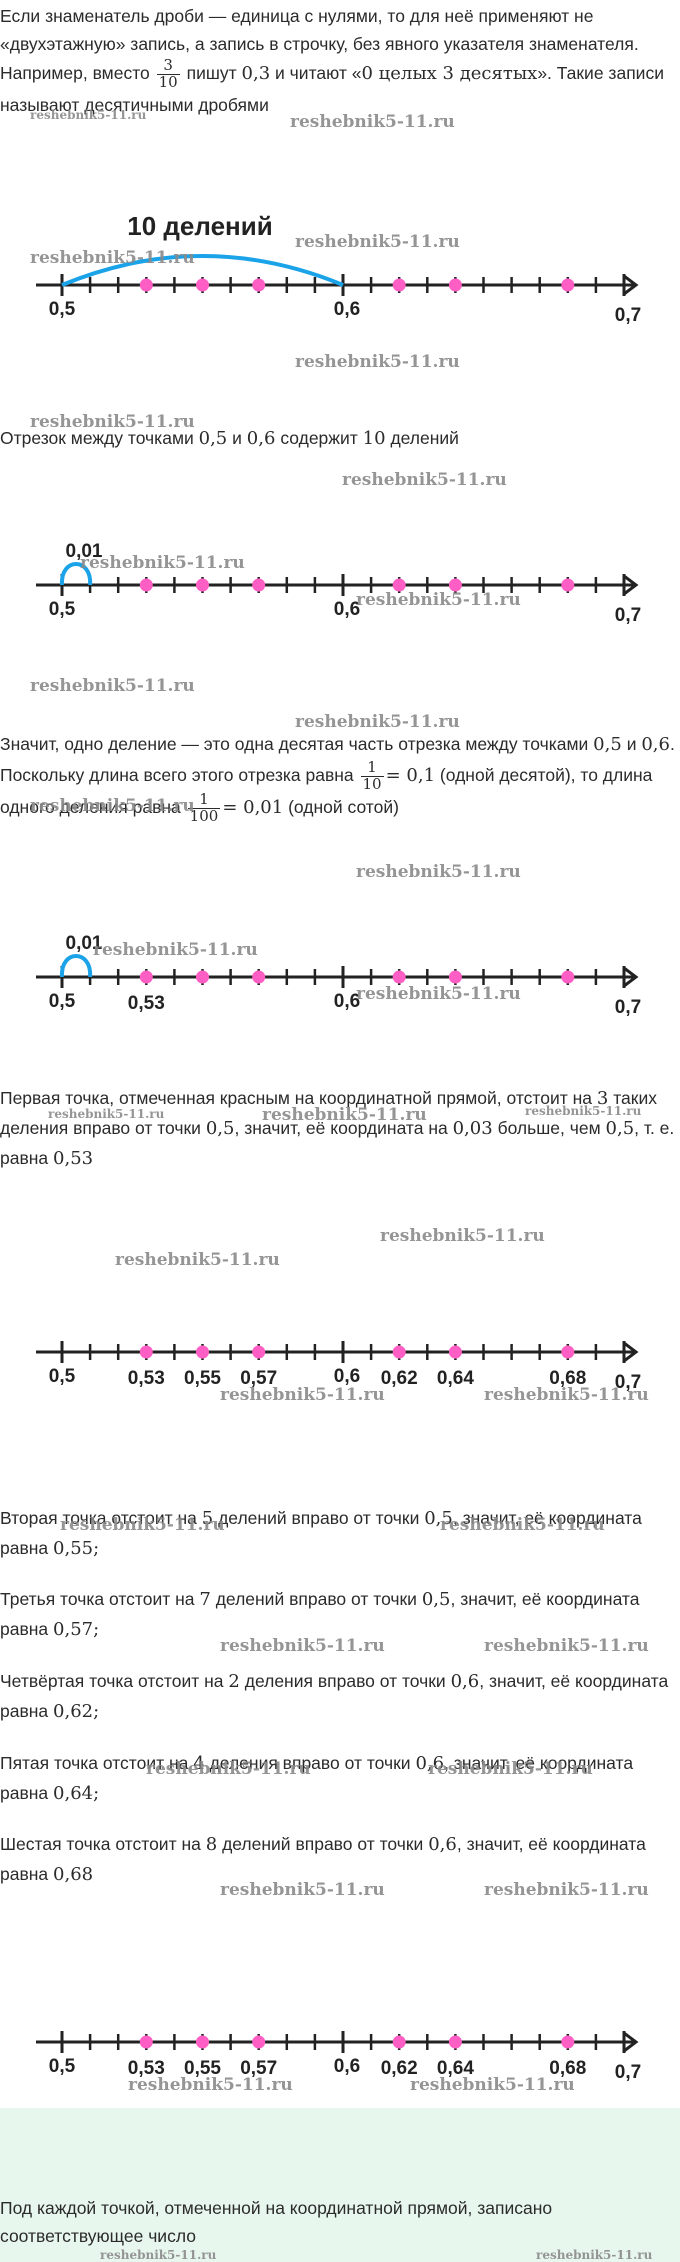  Describe the element at coordinates (76, 966) in the screenshot. I see `arc-one-division` at that location.